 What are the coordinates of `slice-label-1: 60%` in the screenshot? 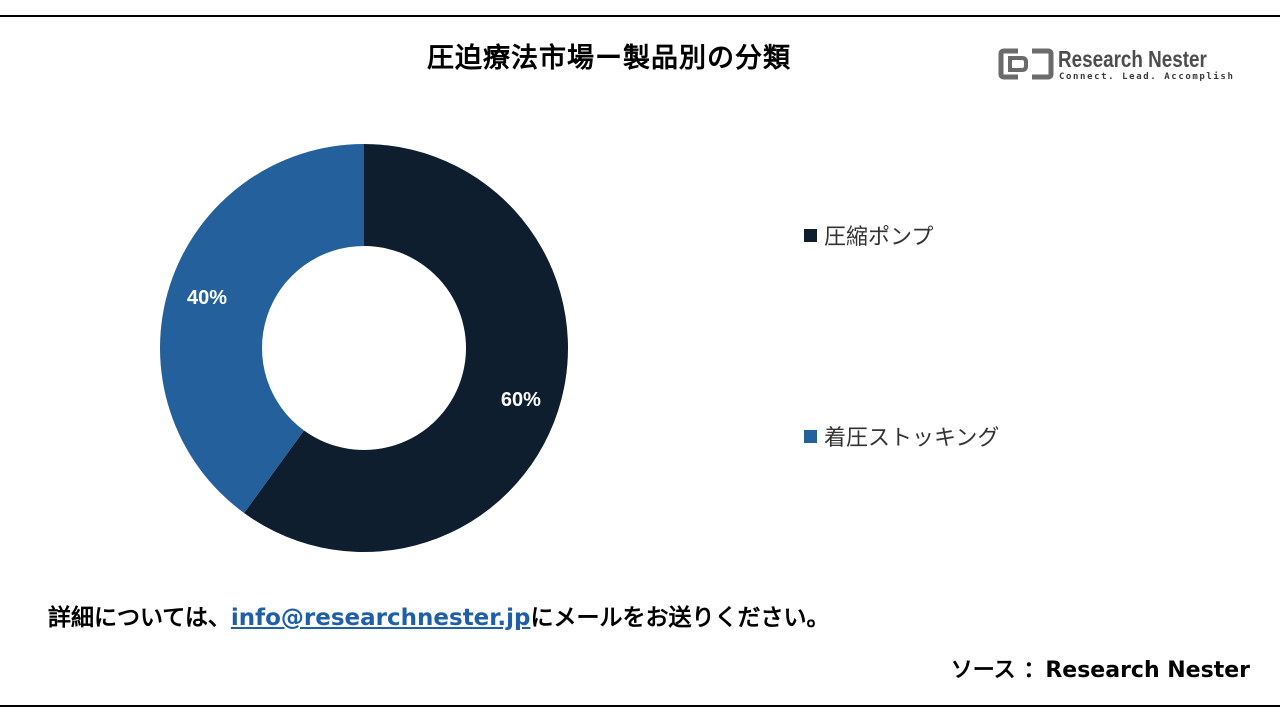 It's located at (521, 400).